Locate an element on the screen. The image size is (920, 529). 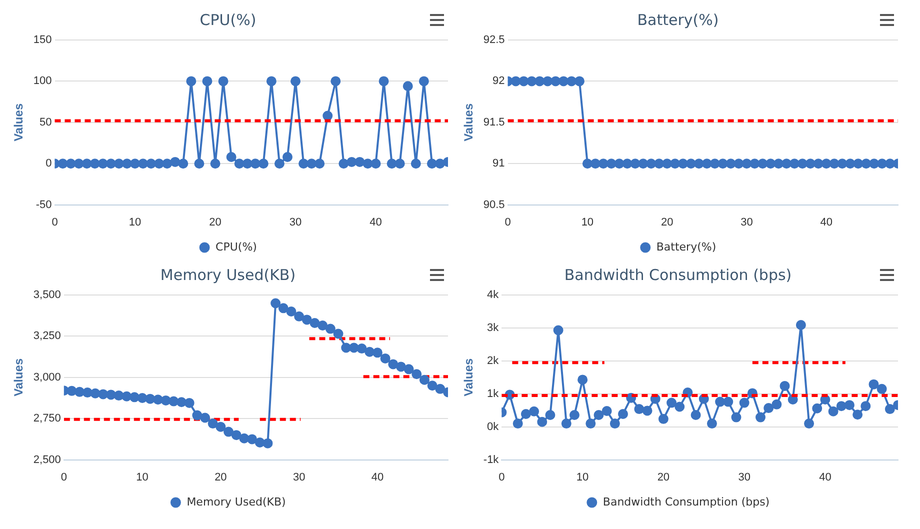
y-tick-label: 91.5 is located at coordinates (494, 122).